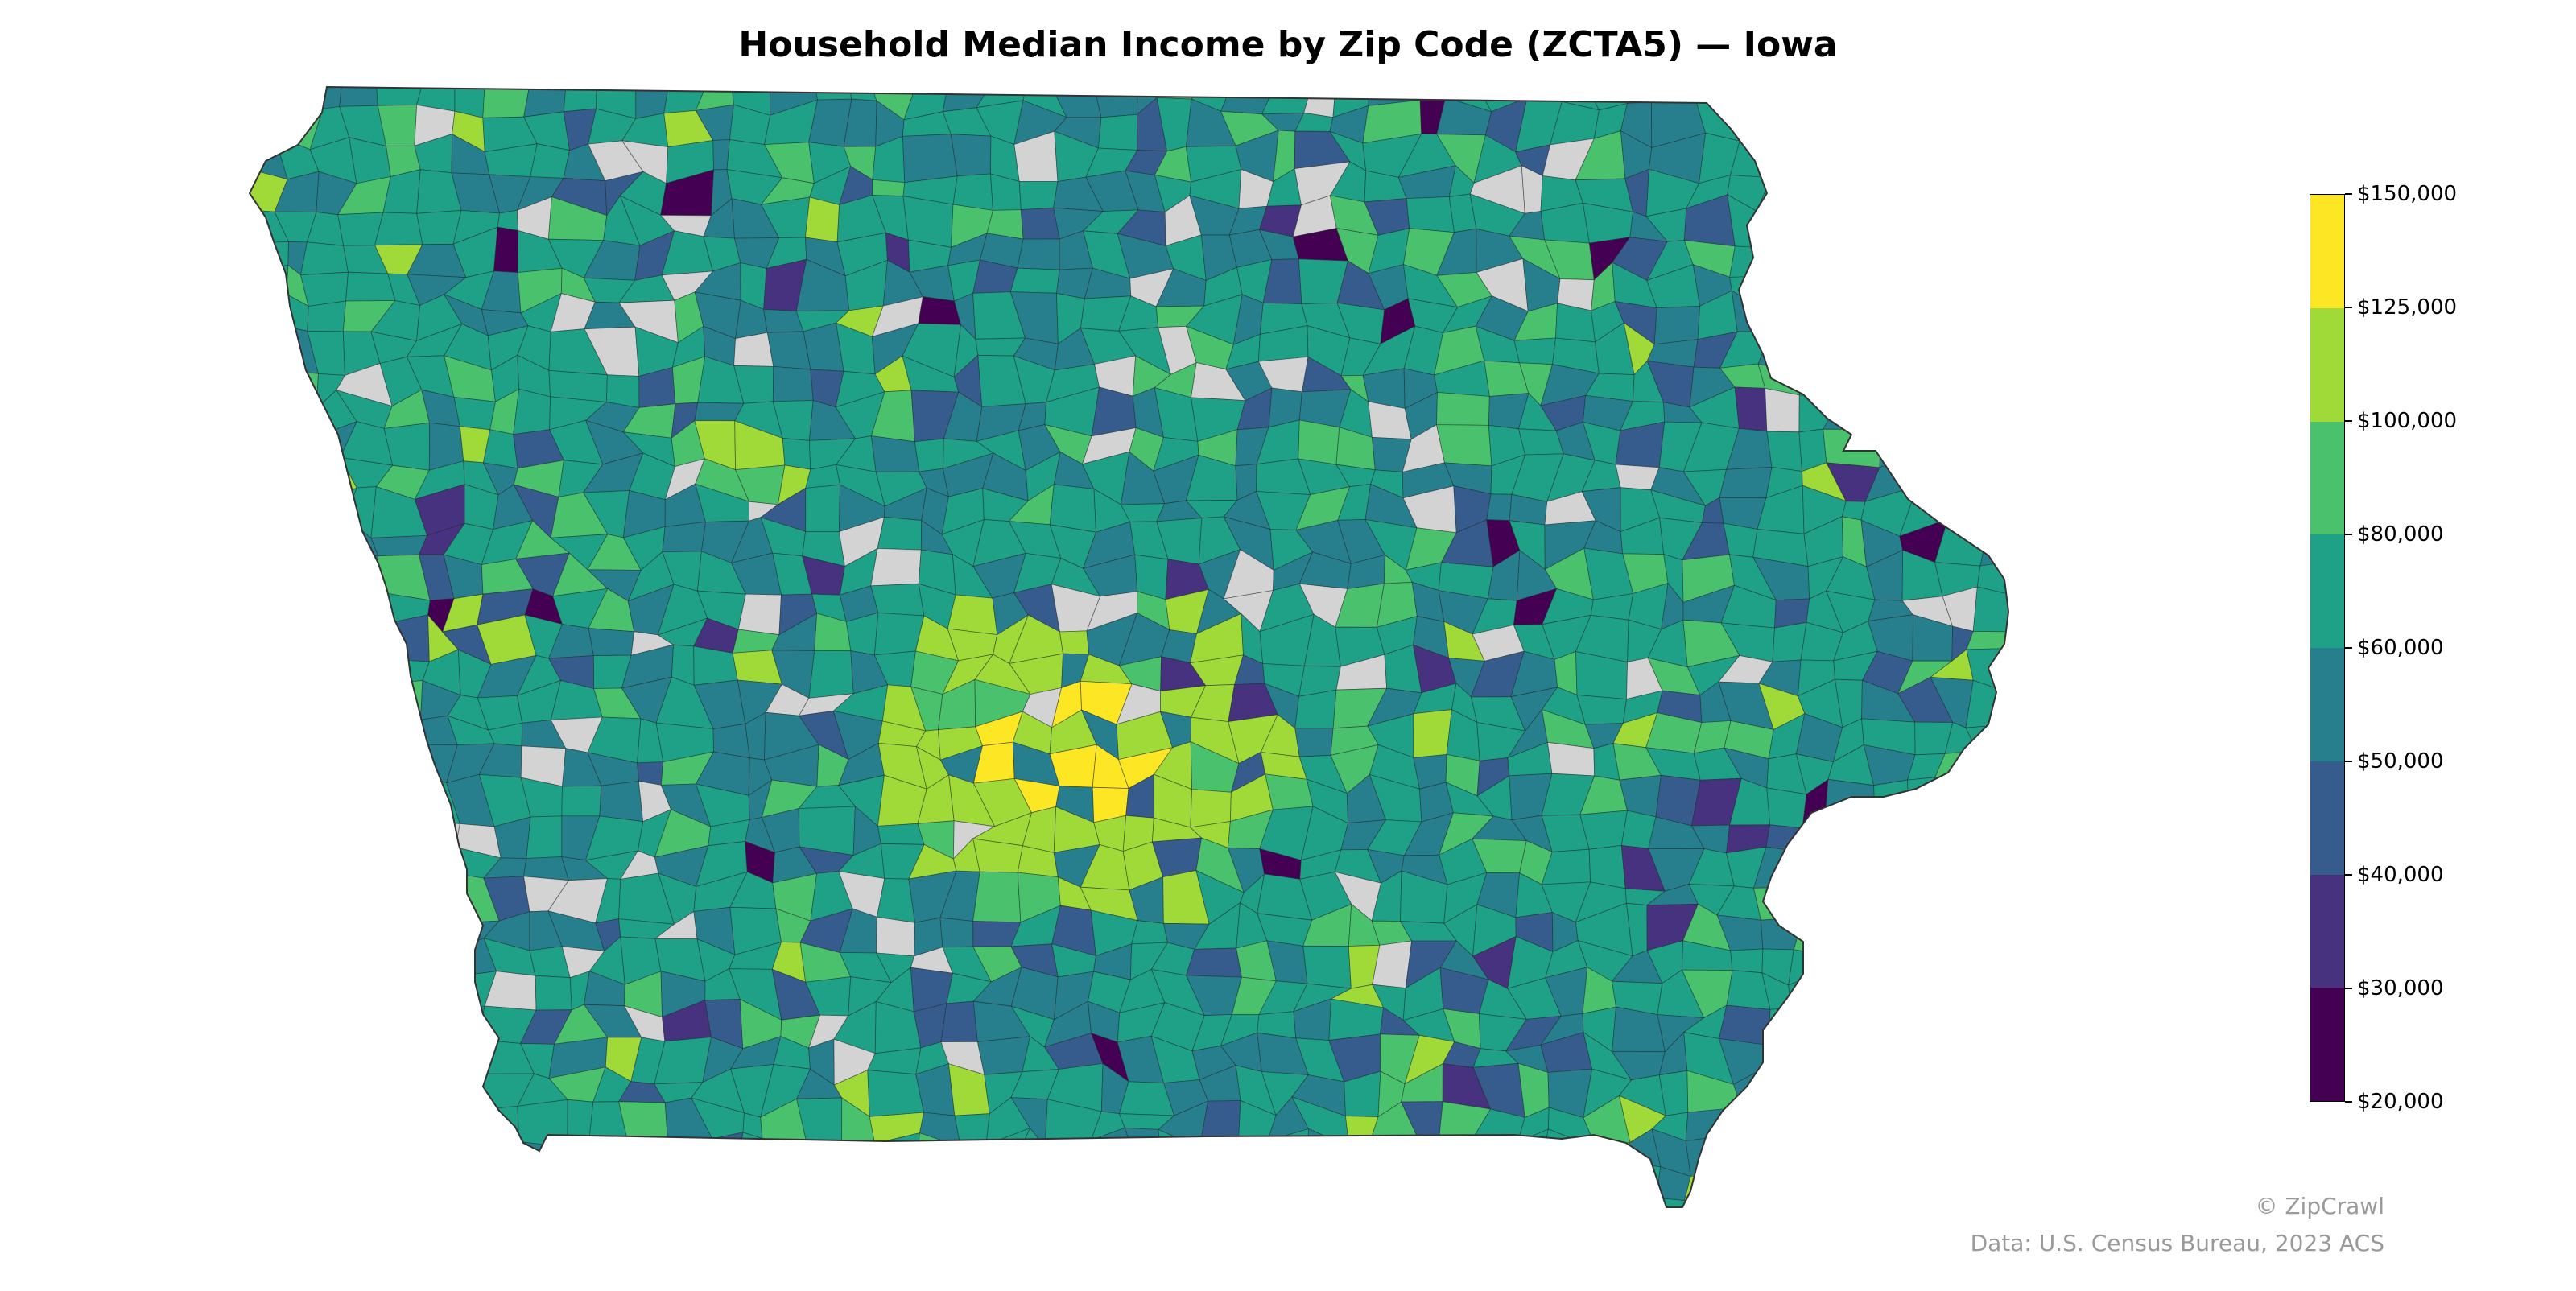 This screenshot has width=2576, height=1291. What do you see at coordinates (2327, 818) in the screenshot?
I see `colorbar-swatch` at bounding box center [2327, 818].